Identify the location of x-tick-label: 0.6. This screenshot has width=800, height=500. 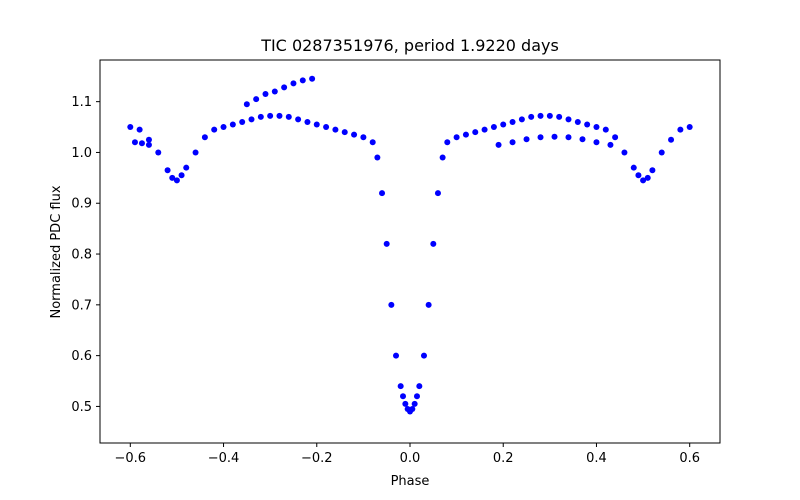
(689, 458).